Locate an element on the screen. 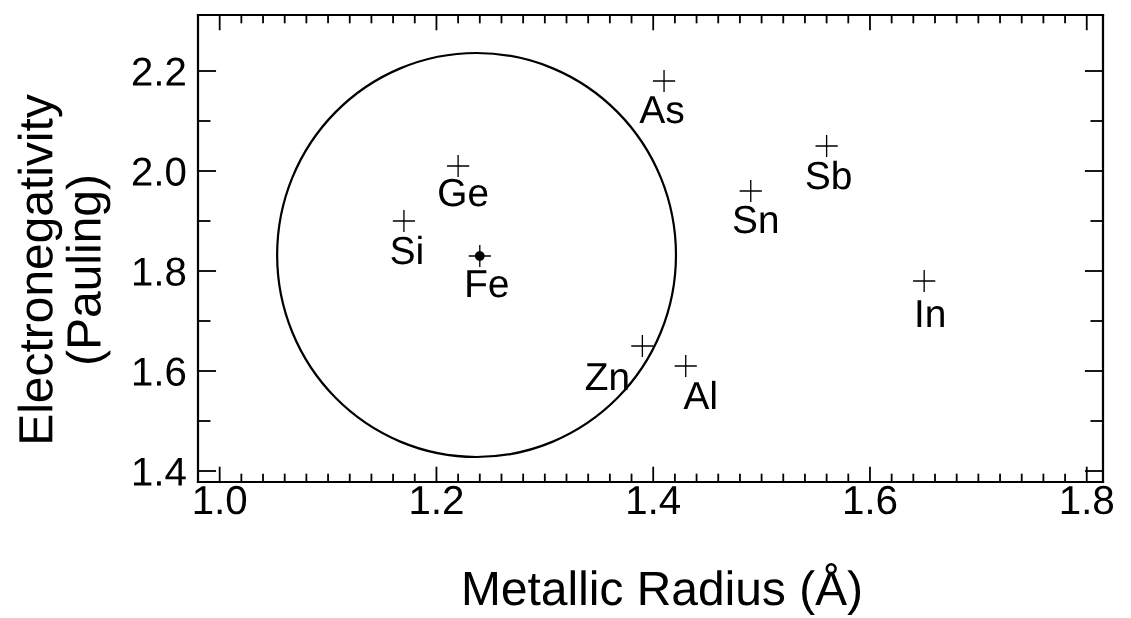 The image size is (1131, 618). x-tick-label: 1.4 is located at coordinates (654, 500).